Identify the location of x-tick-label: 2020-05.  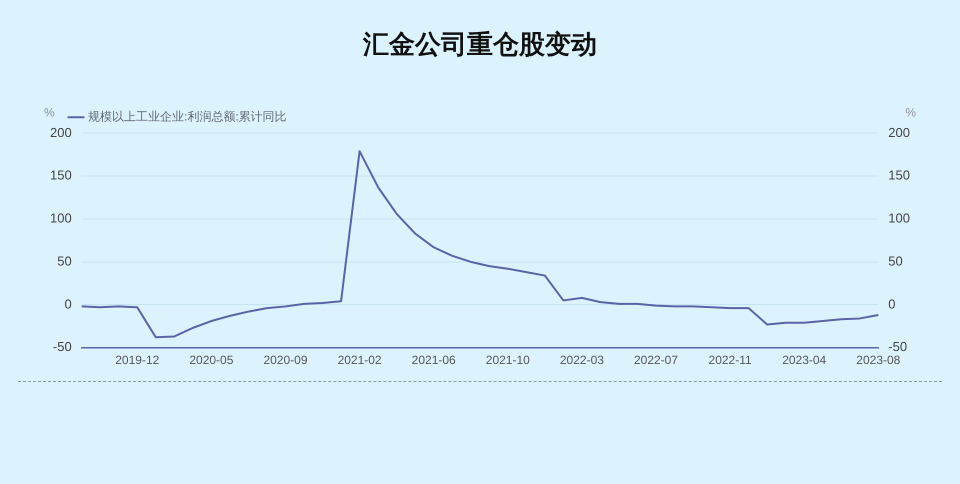
(211, 360).